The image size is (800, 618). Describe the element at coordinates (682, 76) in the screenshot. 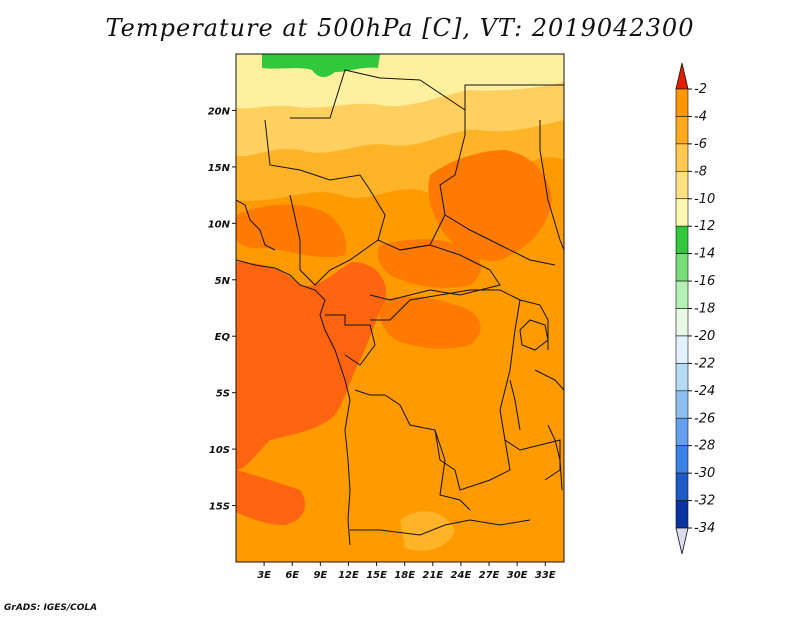

I see `colorbar-top-arrow` at that location.